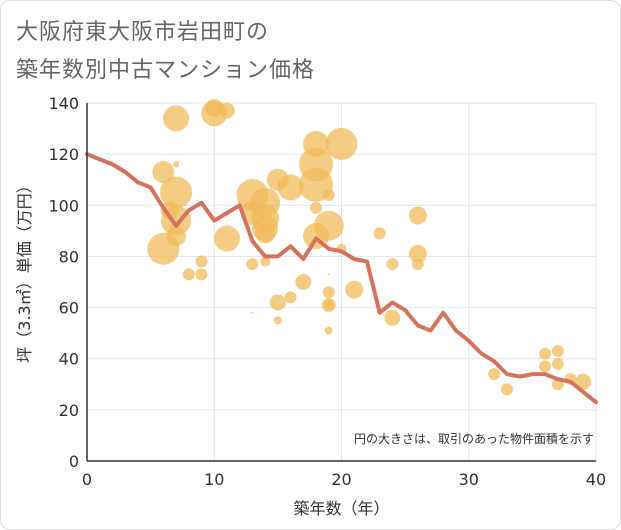 This screenshot has width=621, height=530. Describe the element at coordinates (596, 479) in the screenshot. I see `x-tick-label: 40` at that location.